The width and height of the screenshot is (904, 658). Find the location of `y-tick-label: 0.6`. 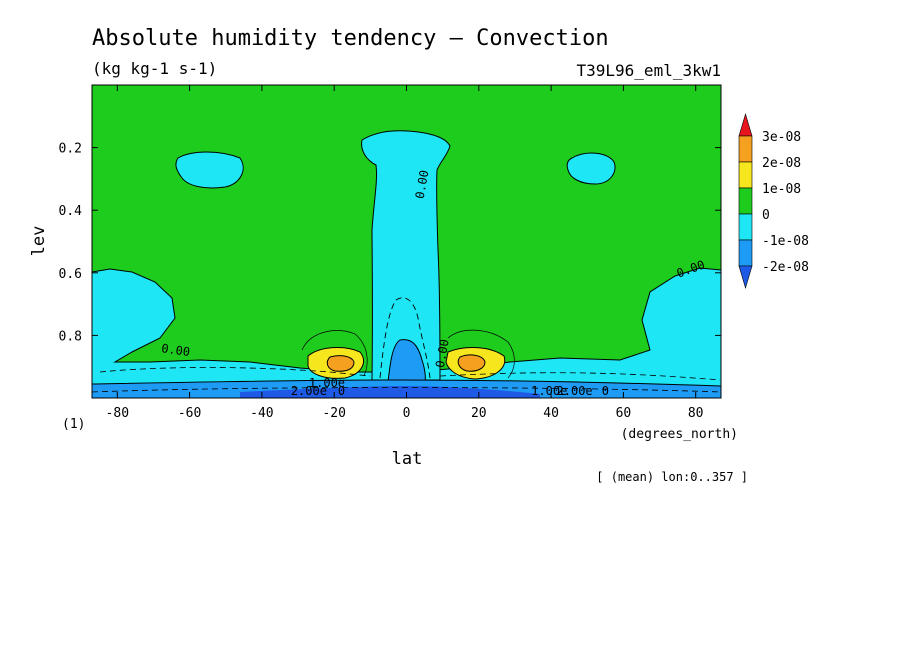

y-tick-label: 0.6 is located at coordinates (70, 274).